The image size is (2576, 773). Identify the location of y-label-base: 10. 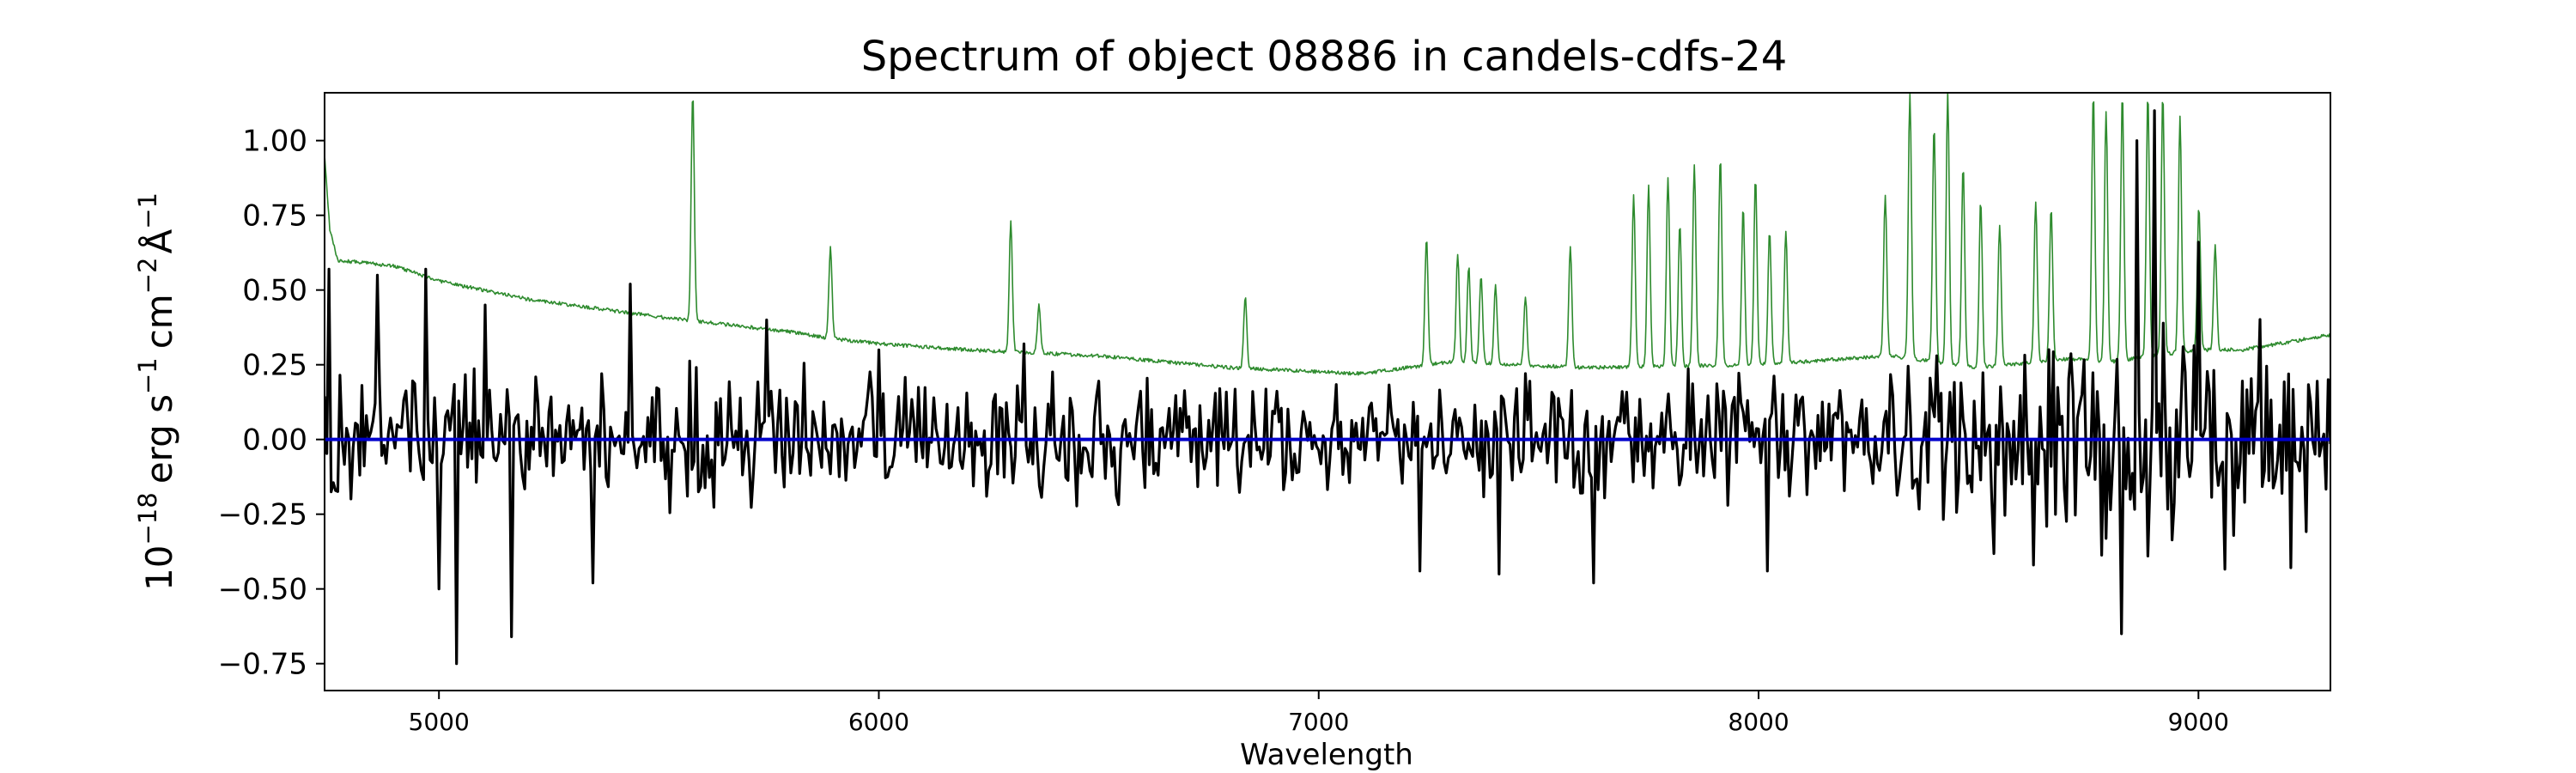
(159, 568).